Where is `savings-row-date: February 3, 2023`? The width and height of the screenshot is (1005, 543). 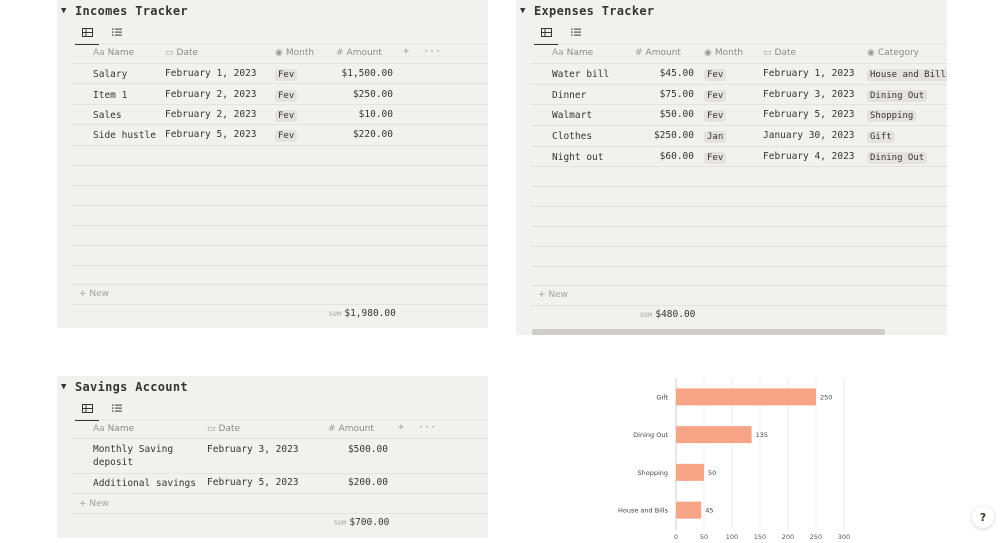
savings-row-date: February 3, 2023 is located at coordinates (253, 449).